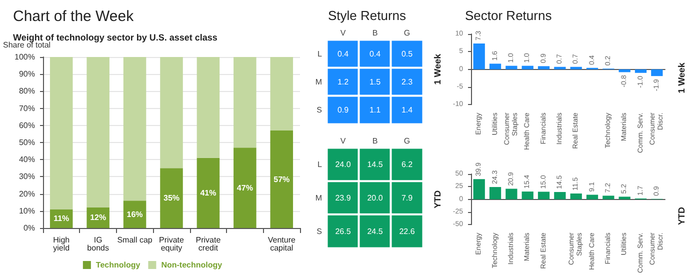 The height and width of the screenshot is (276, 700). Describe the element at coordinates (681, 78) in the screenshot. I see `text: 1 Week` at that location.